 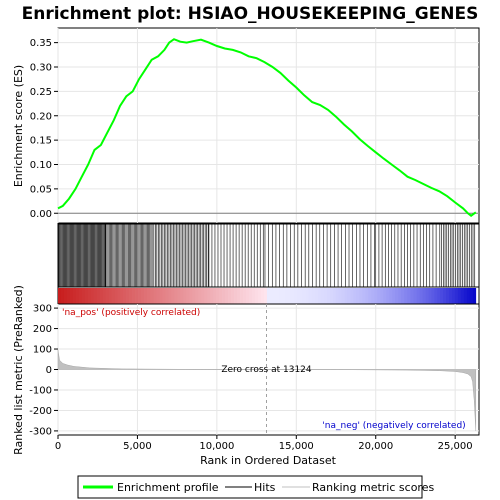 What do you see at coordinates (42, 329) in the screenshot?
I see `metric-tick-label: 200` at bounding box center [42, 329].